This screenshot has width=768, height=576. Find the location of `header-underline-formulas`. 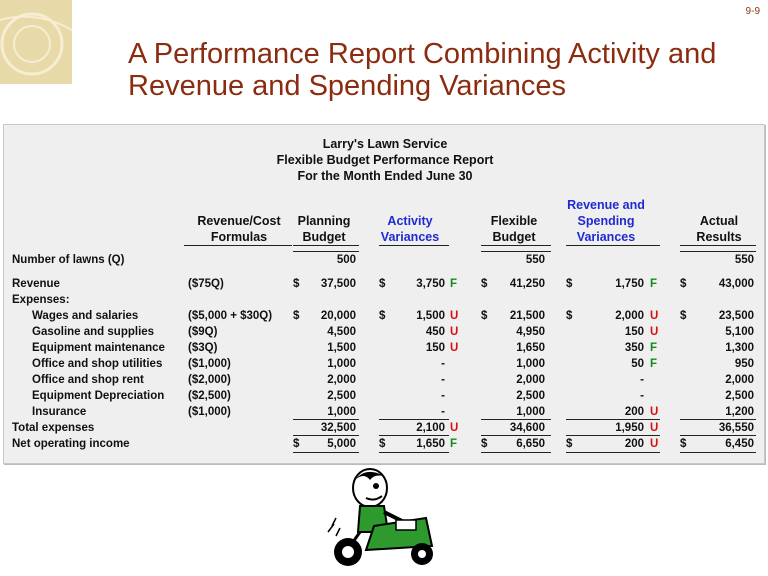

header-underline-formulas is located at coordinates (238, 245).